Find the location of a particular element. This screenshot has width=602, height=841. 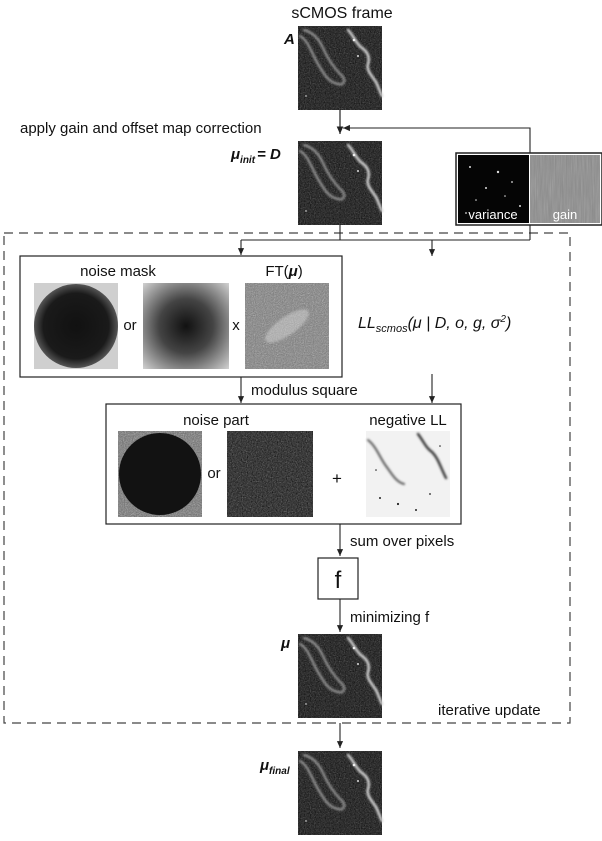

or-label-2: or is located at coordinates (213, 473).